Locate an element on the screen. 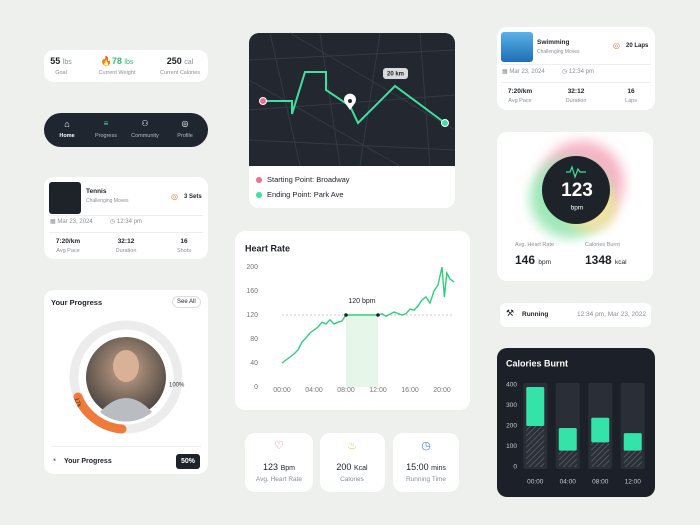 This screenshot has height=525, width=700. distance-tag is located at coordinates (395, 73).